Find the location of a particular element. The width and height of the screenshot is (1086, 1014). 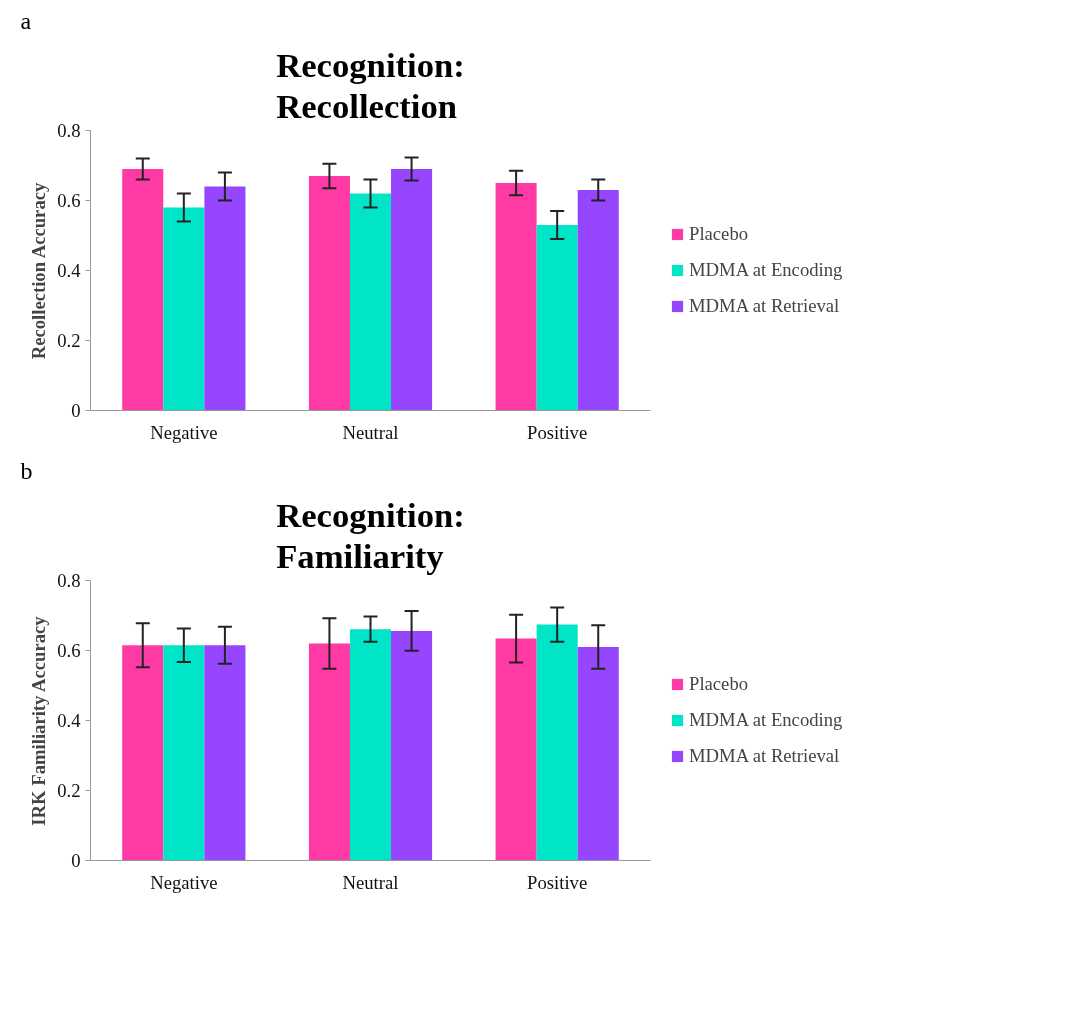

chart-title: Recognition: Recollection is located at coordinates (370, 85).